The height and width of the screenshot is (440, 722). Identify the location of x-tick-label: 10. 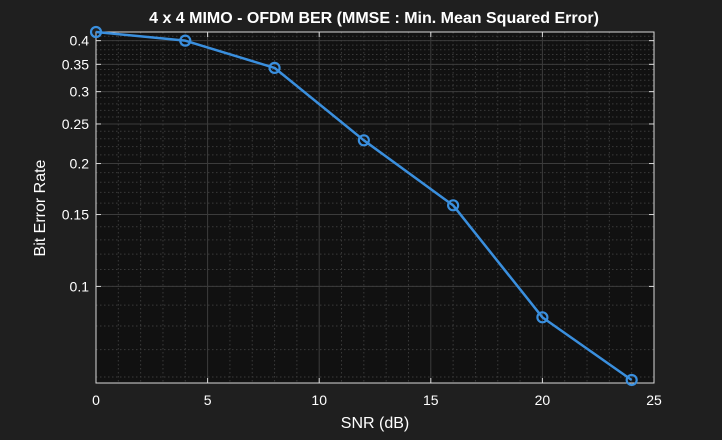
(319, 400).